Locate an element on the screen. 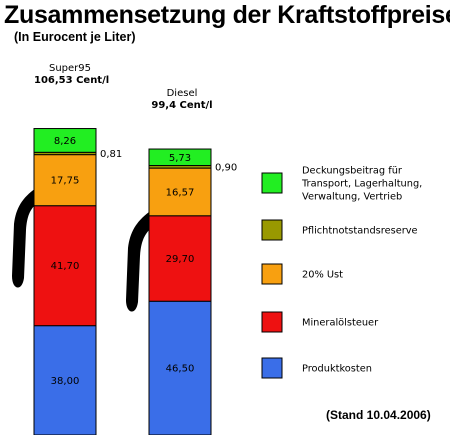  chart-title: Zusammensetzung der Kraftstoffpreise is located at coordinates (227, 15).